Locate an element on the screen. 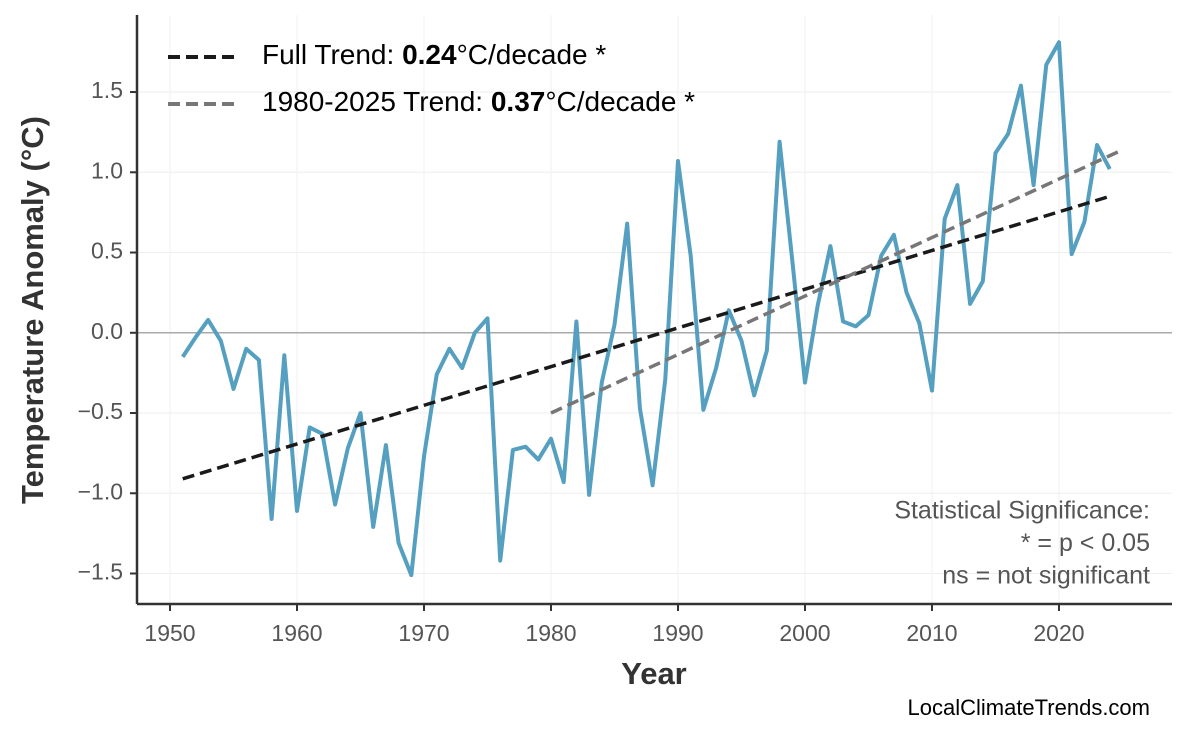 This screenshot has width=1186, height=737. legend-rate: 0.37 is located at coordinates (518, 101).